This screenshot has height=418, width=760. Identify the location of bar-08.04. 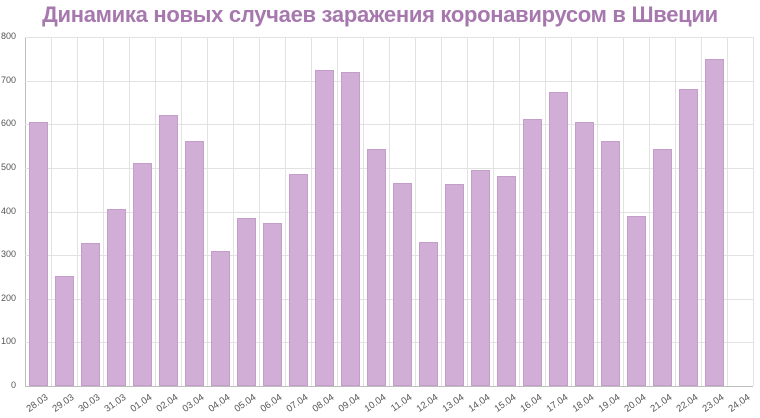
(324, 227).